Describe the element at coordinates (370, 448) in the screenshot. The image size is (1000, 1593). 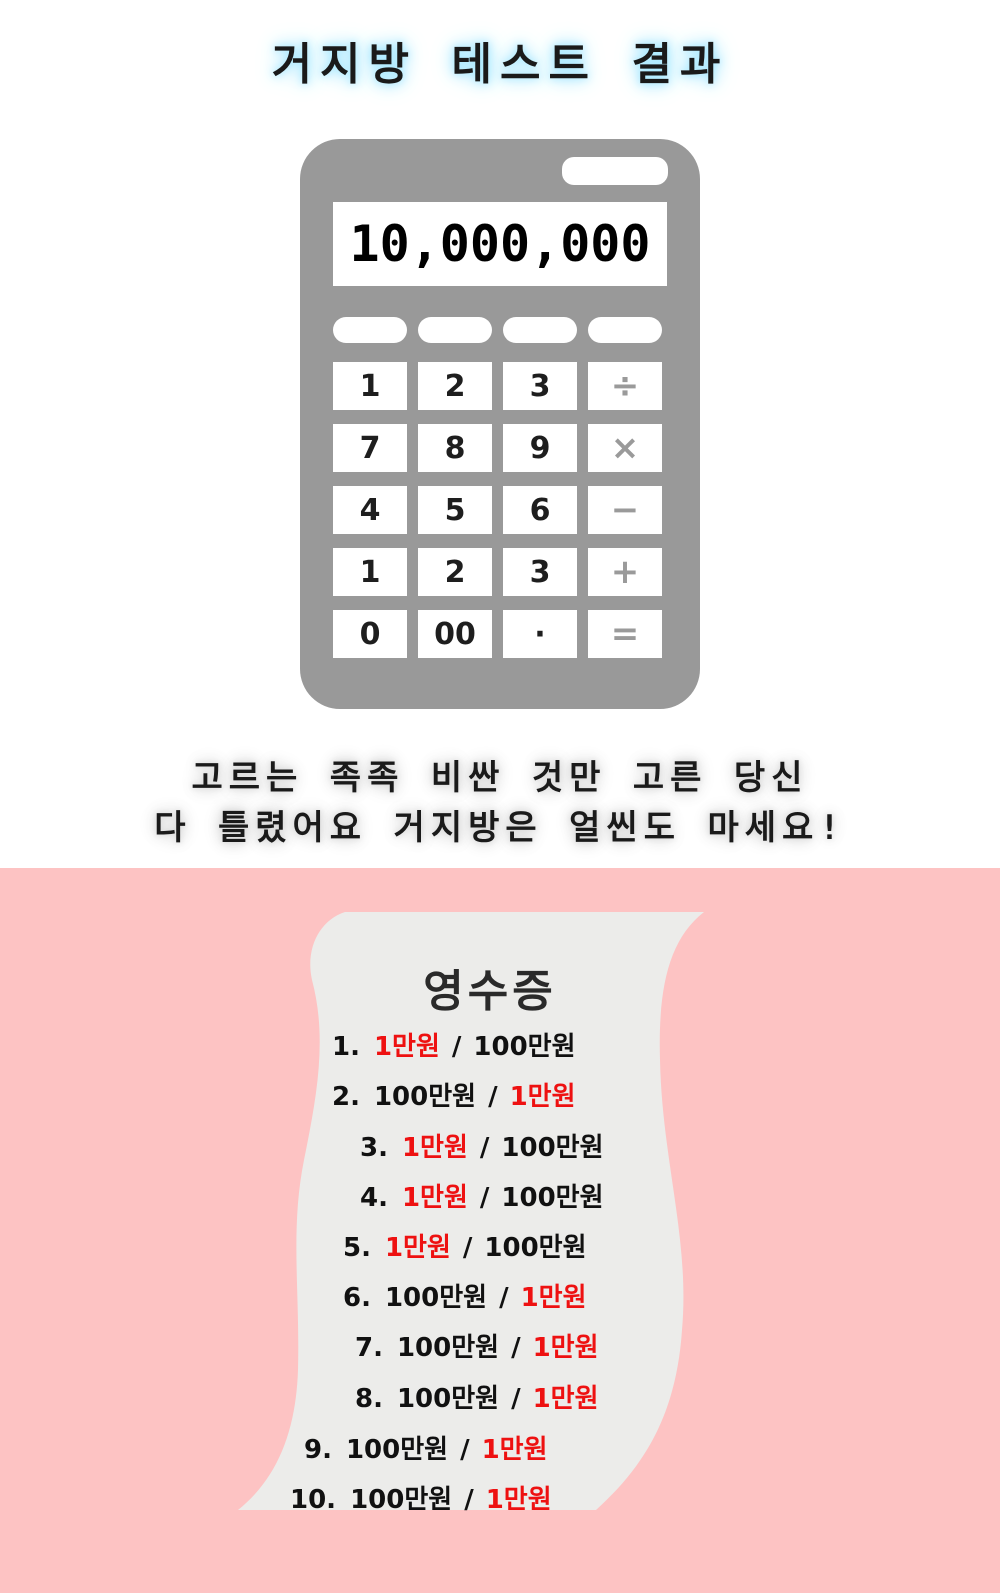
I see `calculator-key: 7` at that location.